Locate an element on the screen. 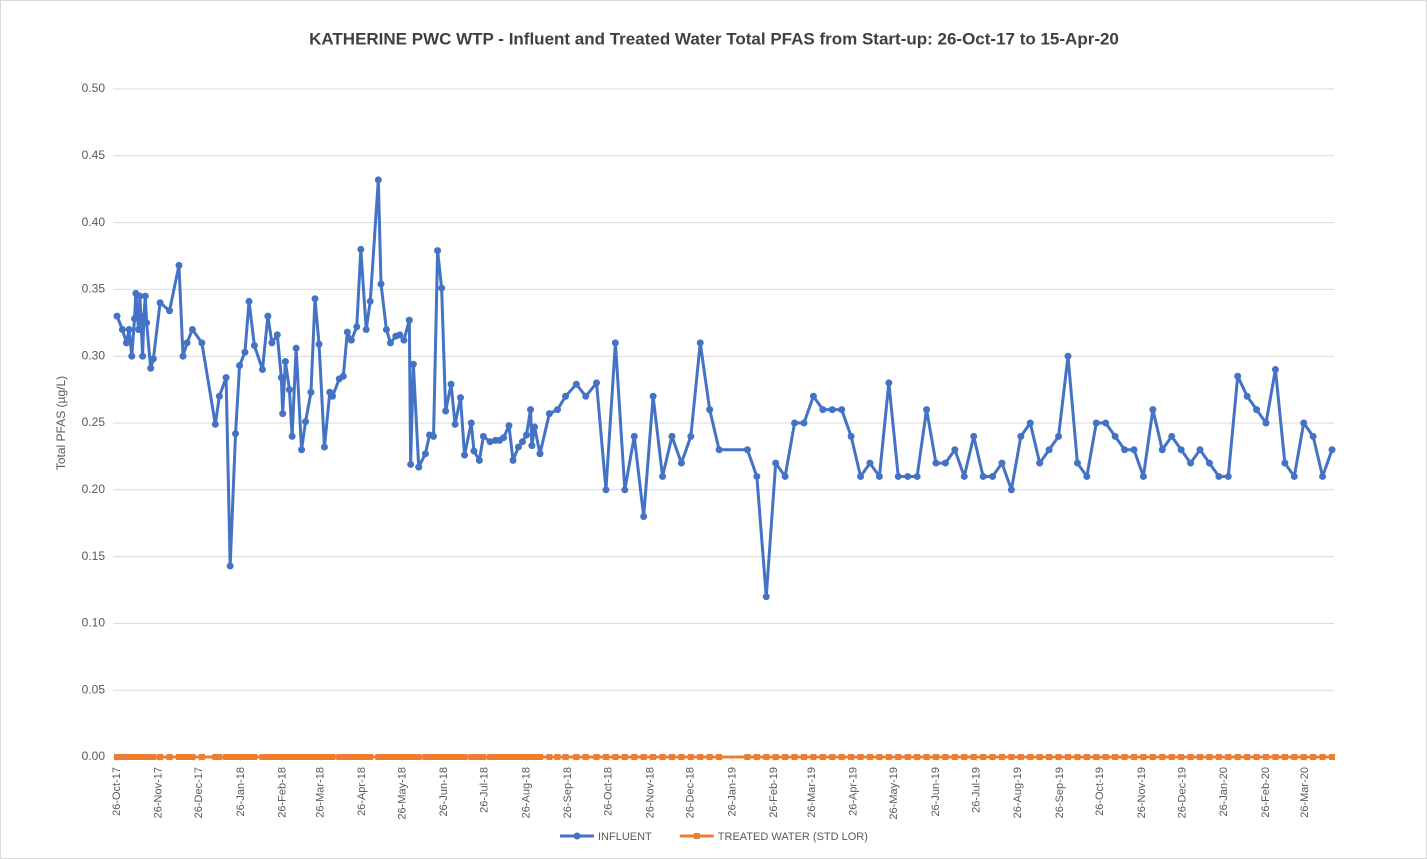 This screenshot has width=1427, height=859. y-tick-label: 0.40 is located at coordinates (94, 222).